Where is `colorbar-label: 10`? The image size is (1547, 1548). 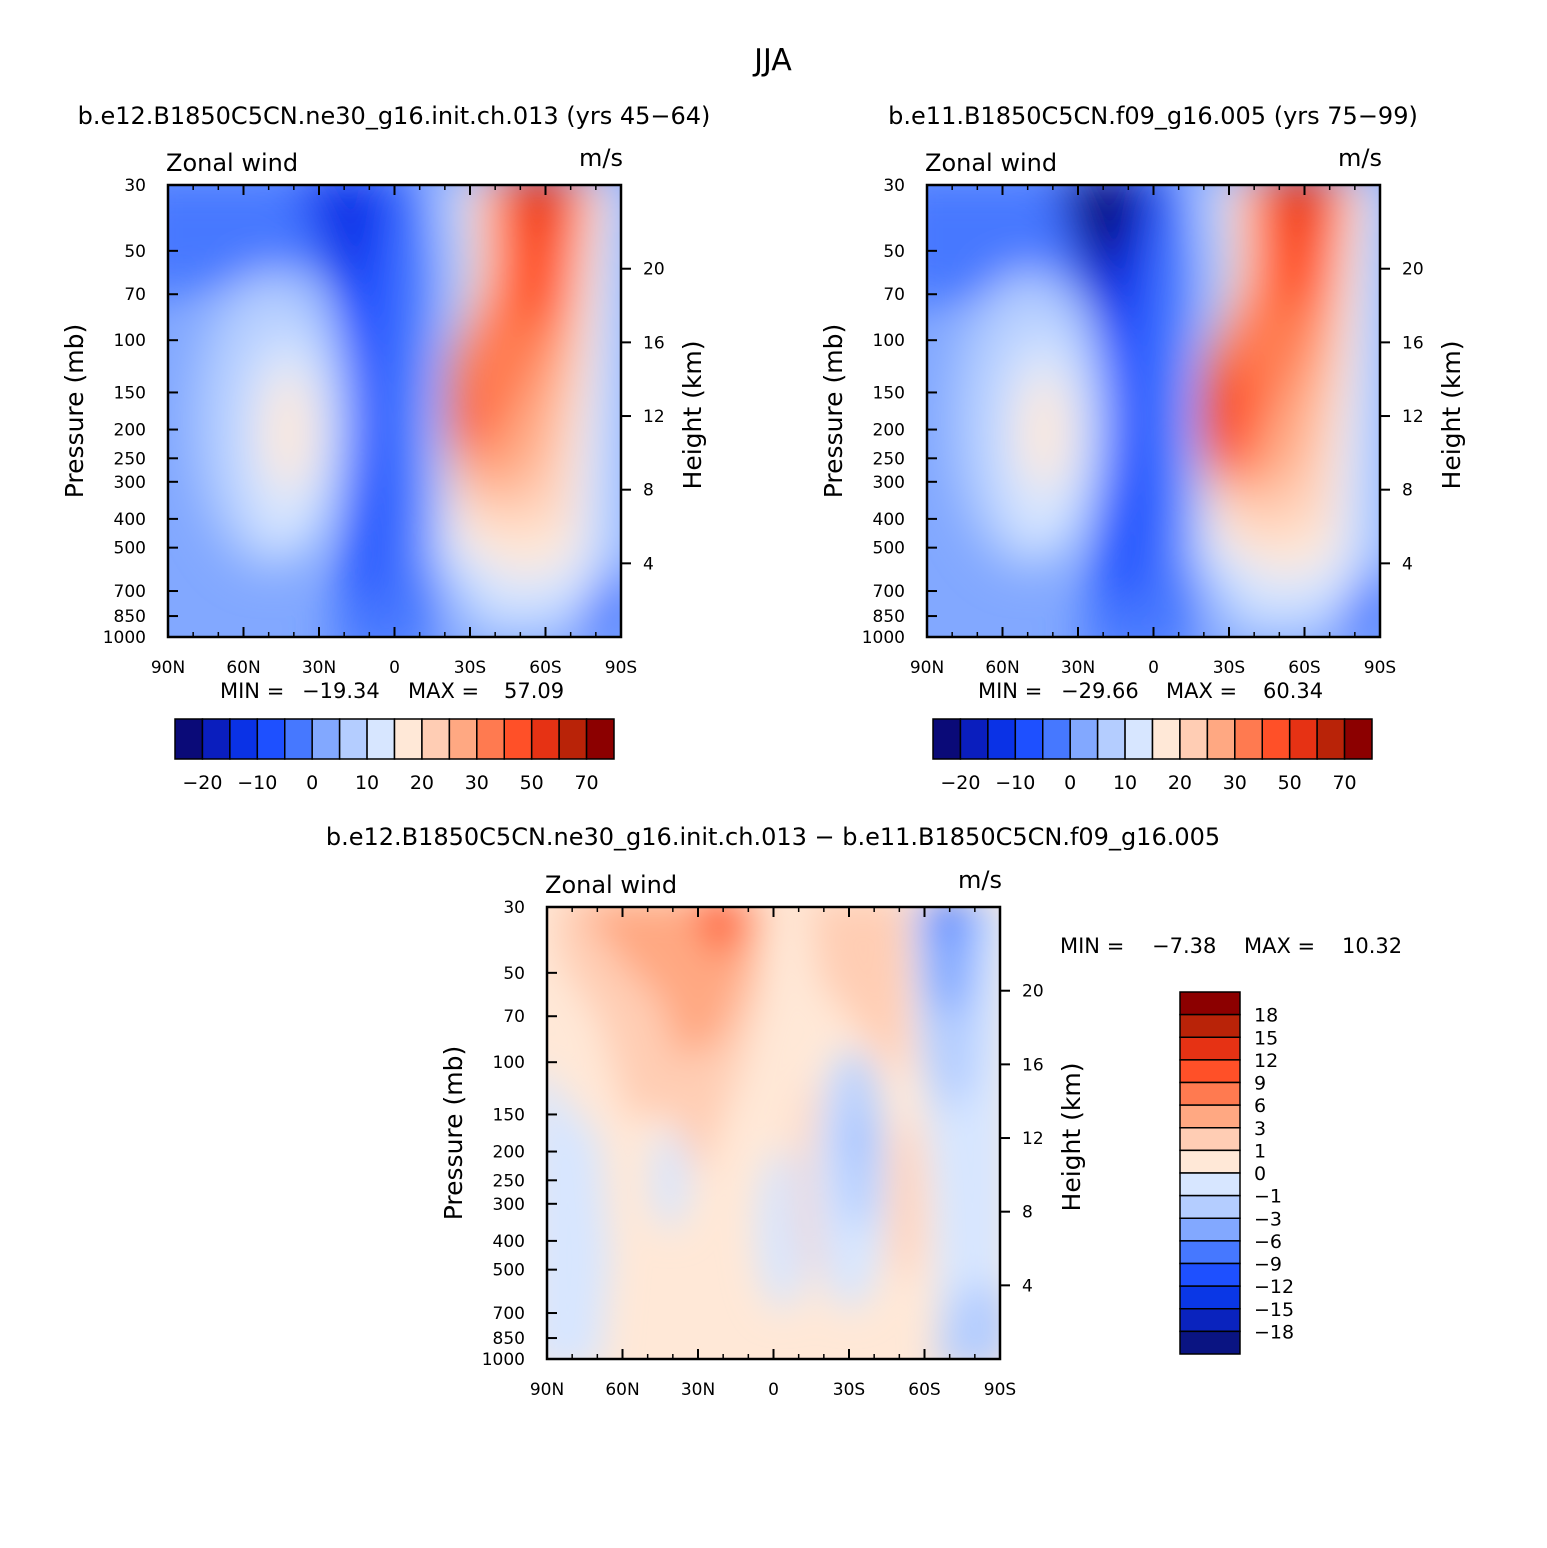 colorbar-label: 10 is located at coordinates (1125, 783).